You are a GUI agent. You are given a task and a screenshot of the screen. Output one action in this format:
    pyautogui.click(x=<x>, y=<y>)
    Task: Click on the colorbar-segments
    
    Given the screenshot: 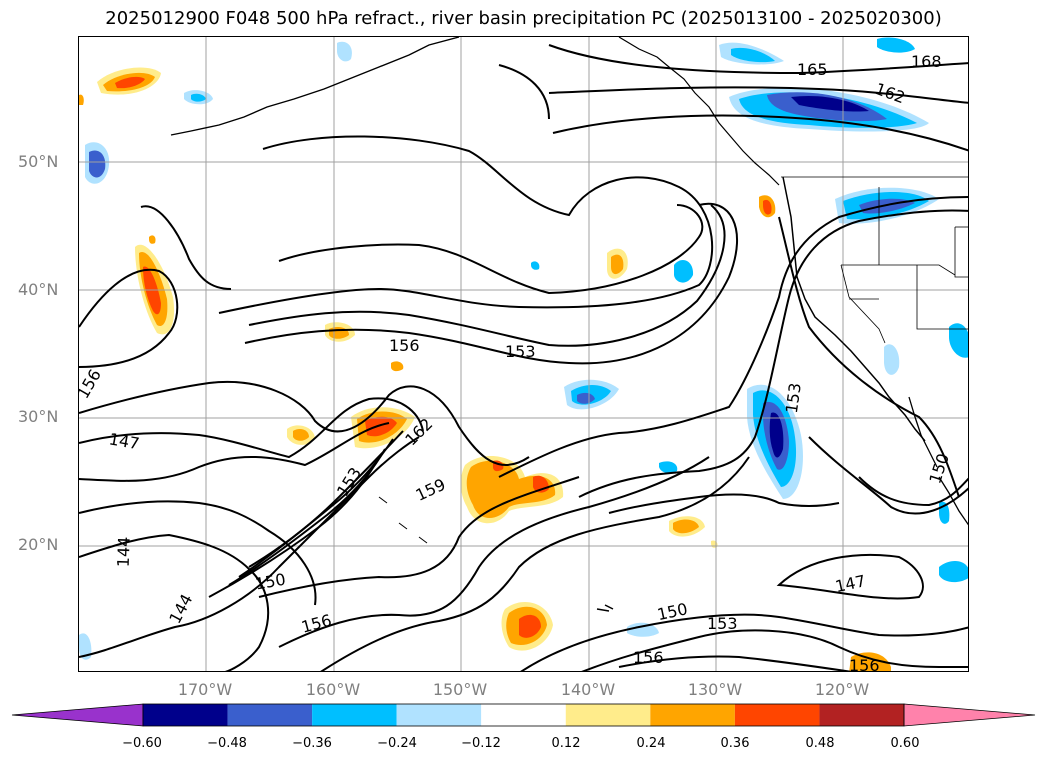 What is the action you would take?
    pyautogui.click(x=523, y=715)
    